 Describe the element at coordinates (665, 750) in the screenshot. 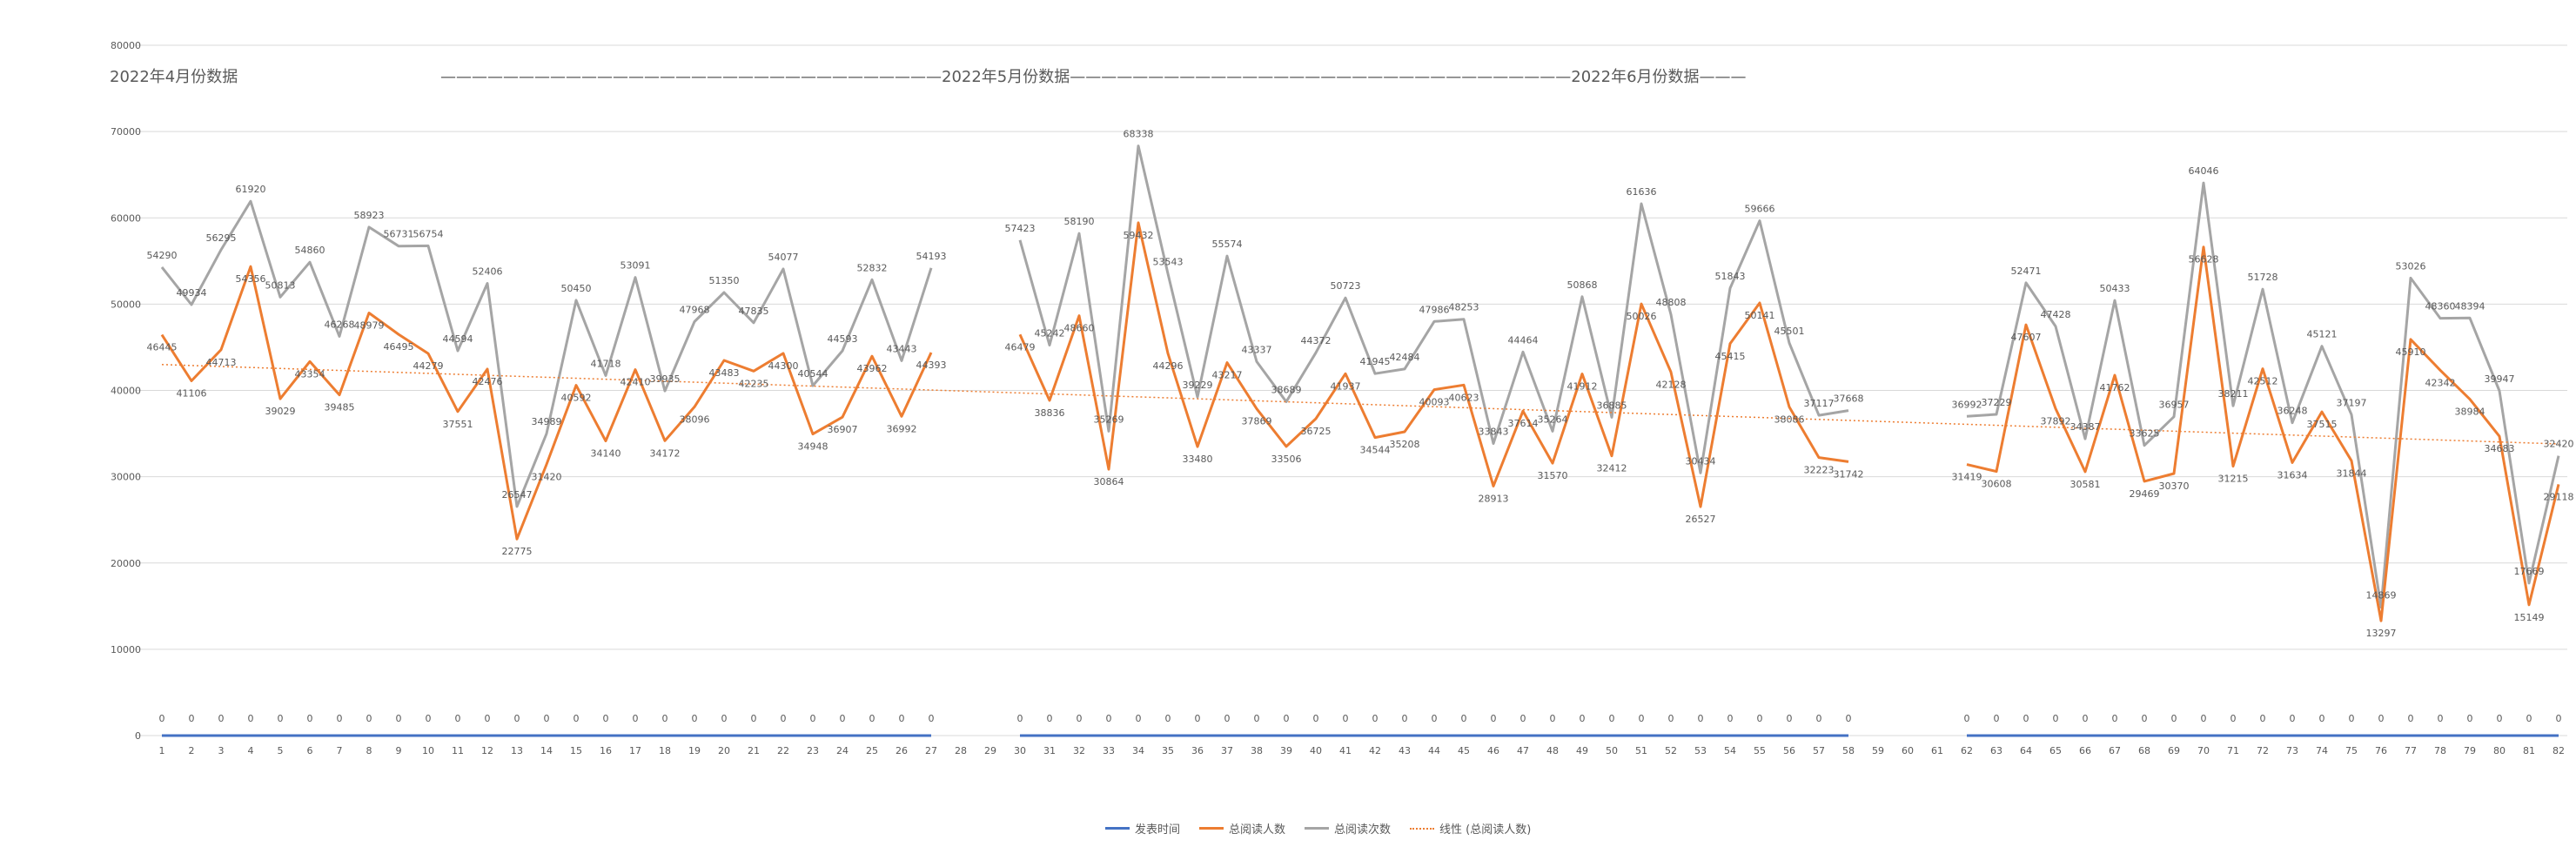

I see `x-tick-label: 18` at that location.